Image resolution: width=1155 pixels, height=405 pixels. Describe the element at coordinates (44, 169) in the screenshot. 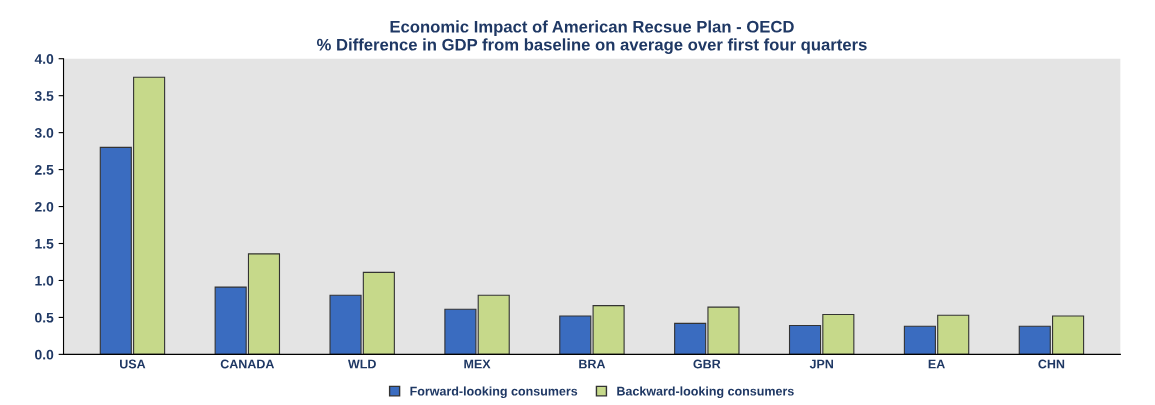

I see `y-tick-label: 2.5` at that location.